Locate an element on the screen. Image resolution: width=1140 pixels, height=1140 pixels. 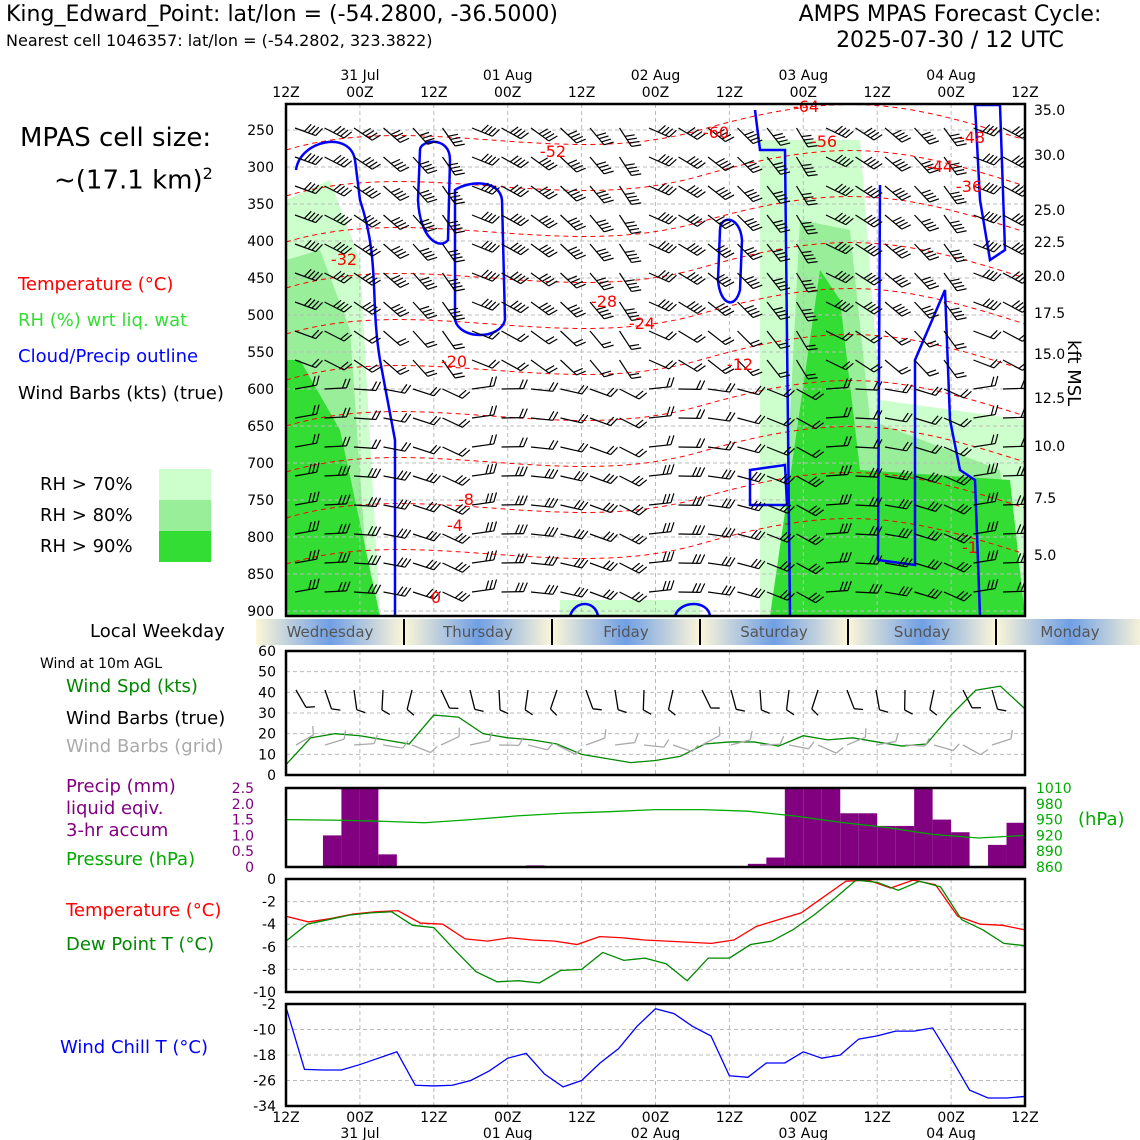
kft-tick-label: 15.0 is located at coordinates (1049, 355).